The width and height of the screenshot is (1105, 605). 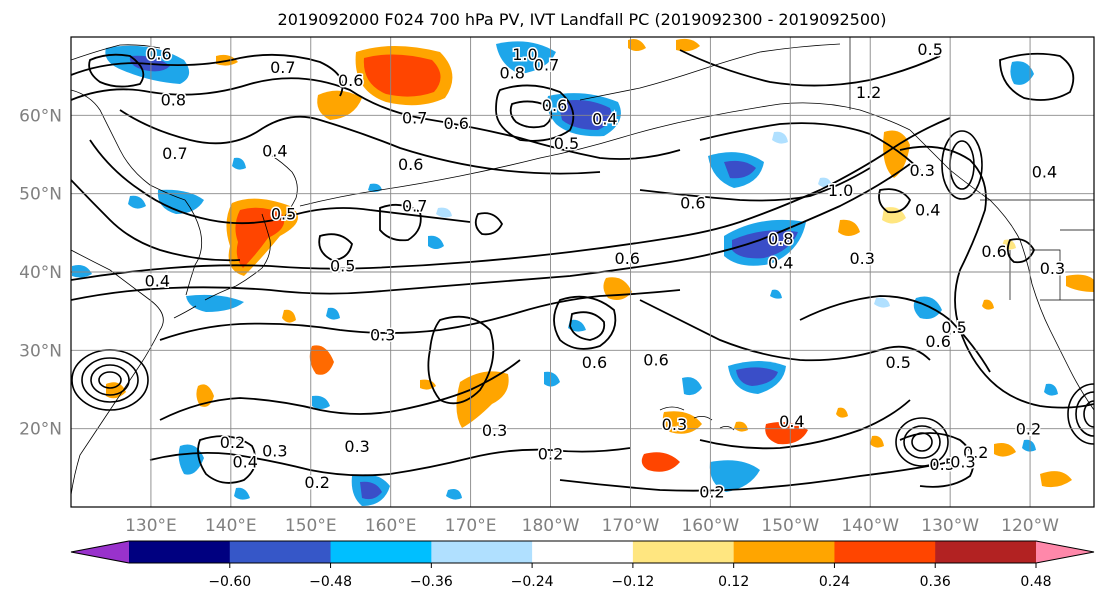 I want to click on colorbar-outline, so click(x=582, y=552).